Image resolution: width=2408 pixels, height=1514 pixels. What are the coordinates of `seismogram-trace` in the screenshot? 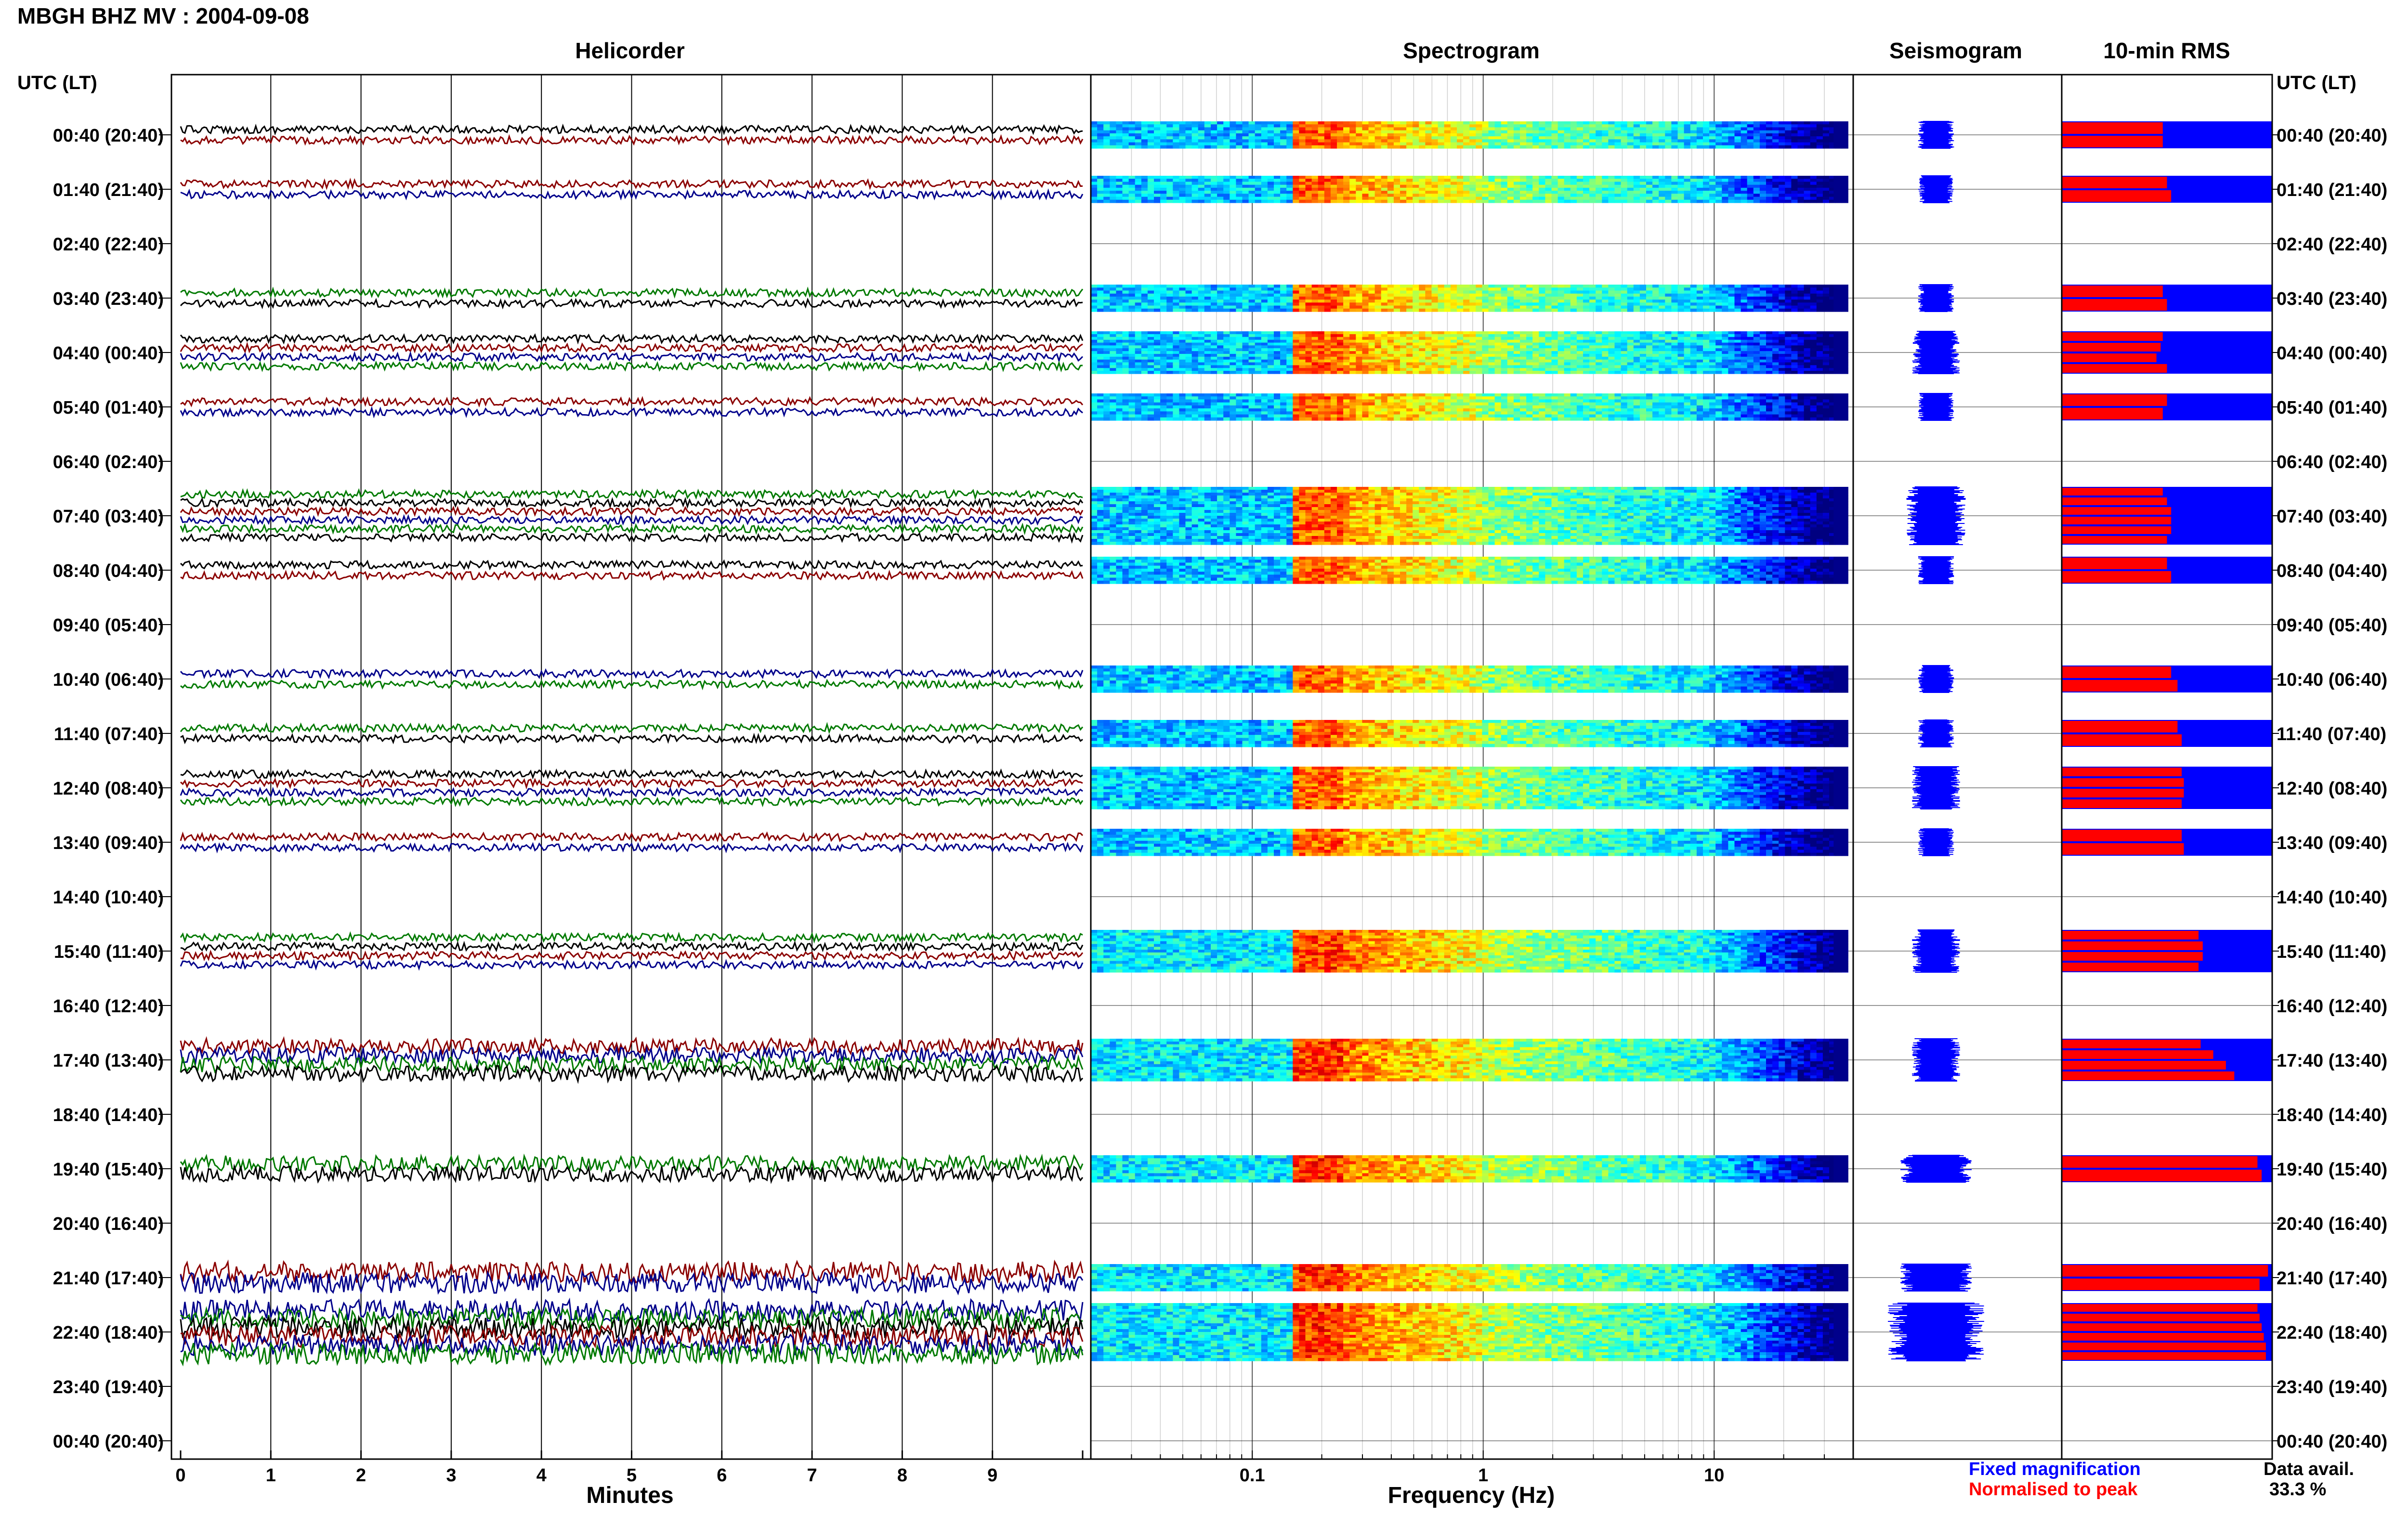 It's located at (1936, 298).